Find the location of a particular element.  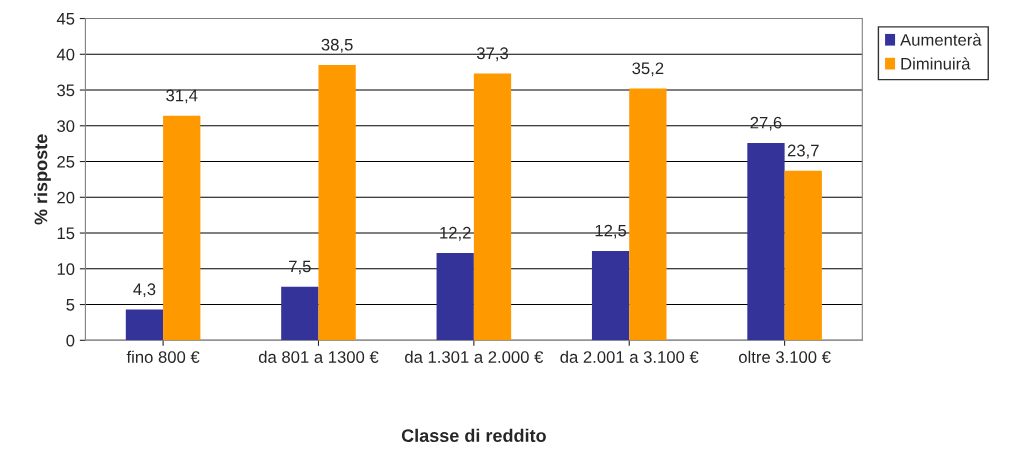

data-label: 35,2 is located at coordinates (648, 69).